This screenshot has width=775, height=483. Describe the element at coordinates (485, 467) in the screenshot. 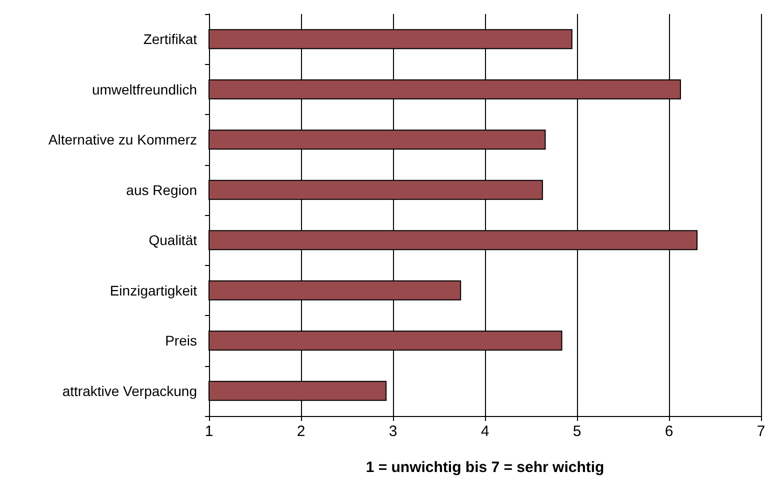

I see `x-axis-title: 1 = unwichtig bis 7 = sehr wichtig` at that location.